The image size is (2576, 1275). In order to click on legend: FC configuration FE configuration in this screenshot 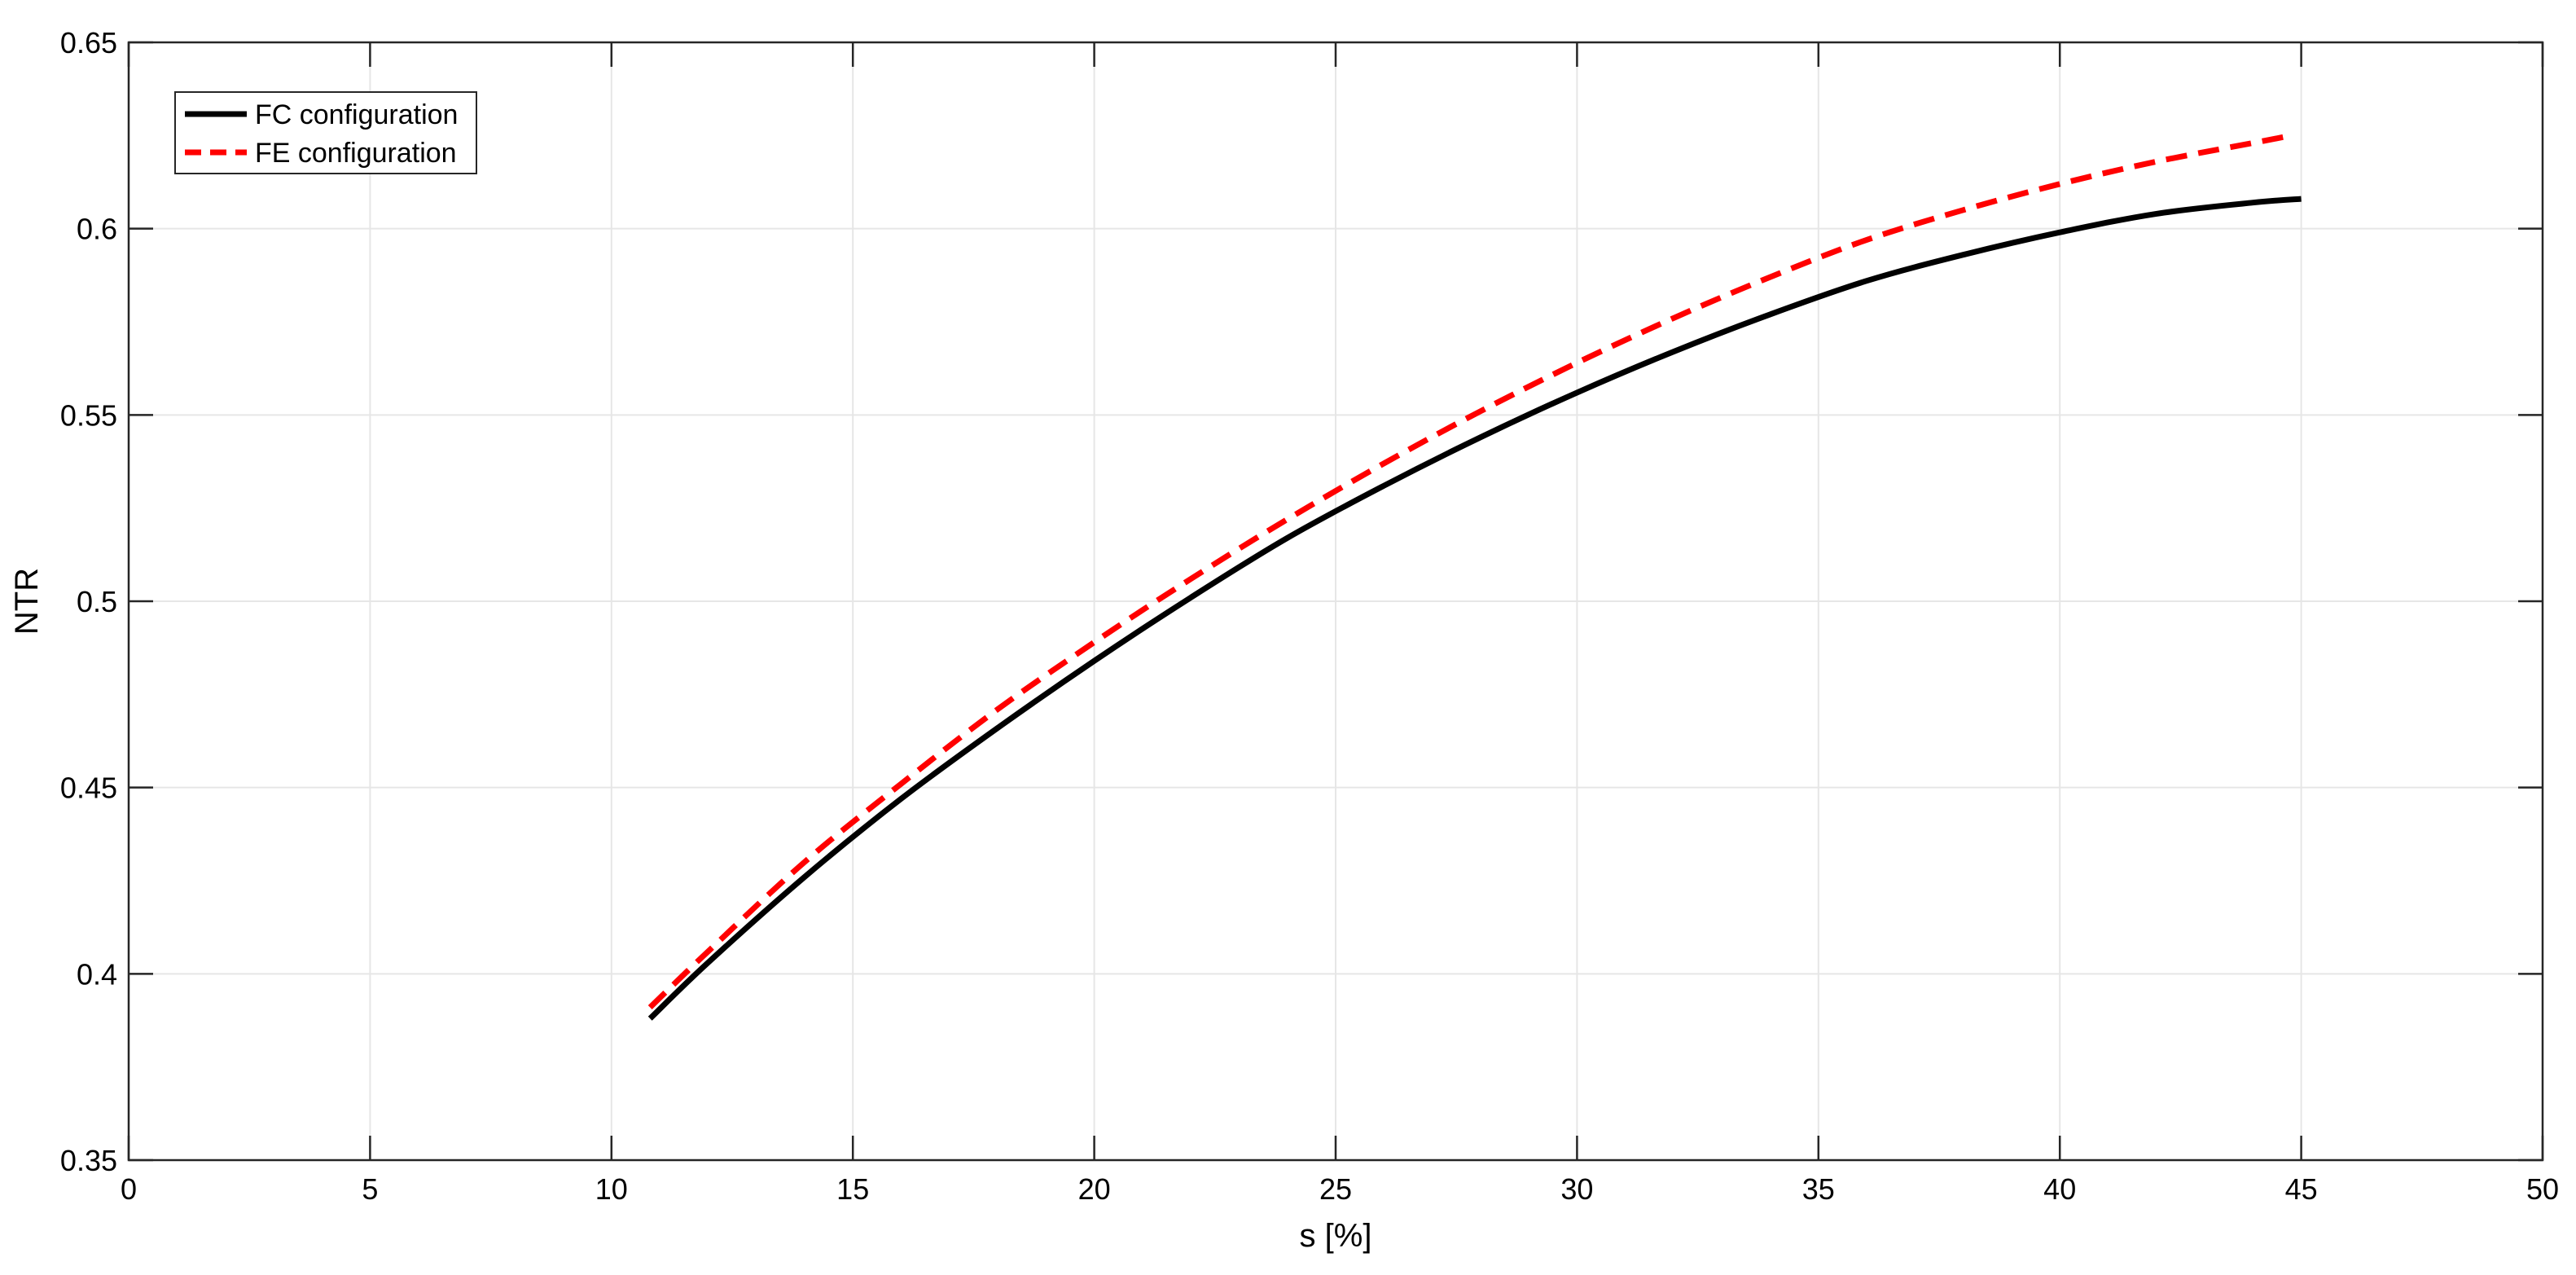, I will do `click(326, 133)`.